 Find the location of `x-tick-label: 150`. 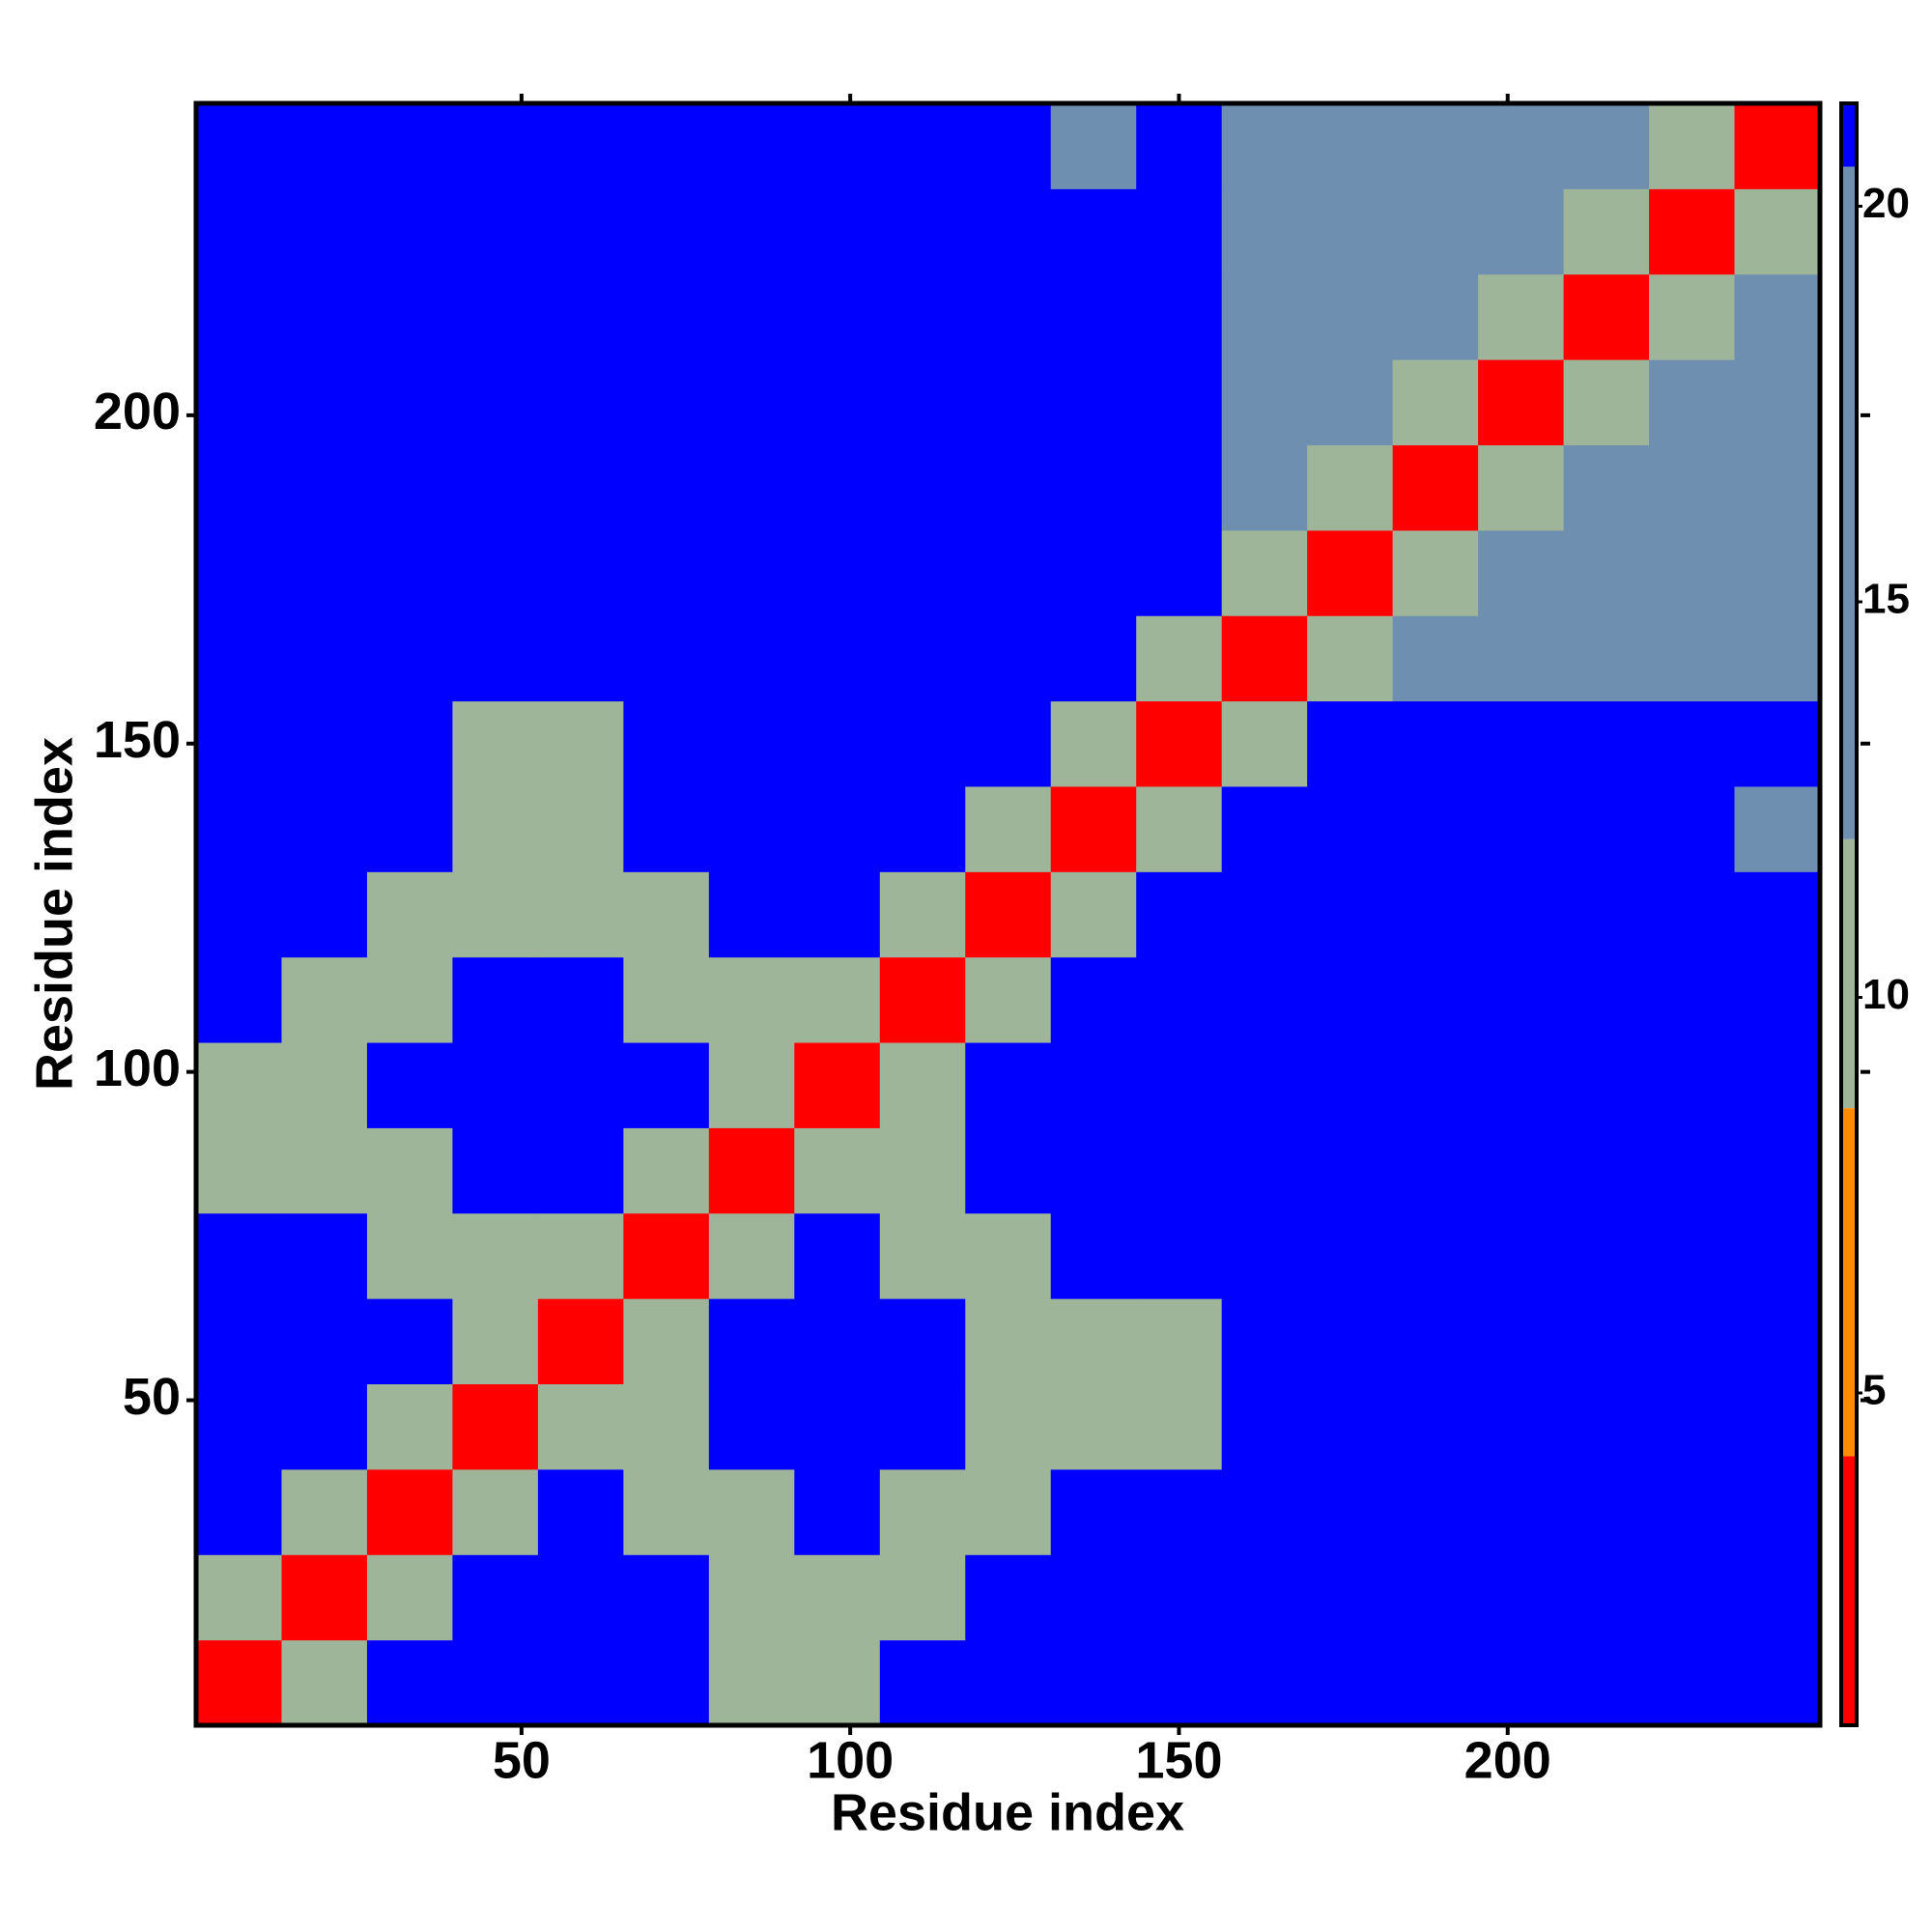

x-tick-label: 150 is located at coordinates (1178, 1760).